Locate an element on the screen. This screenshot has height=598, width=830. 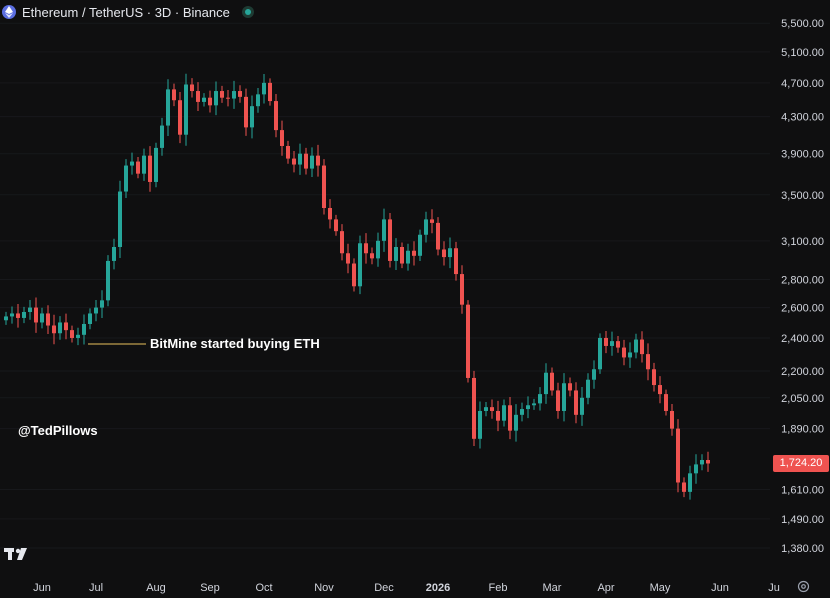
price-tick-label: 1,380.00 is located at coordinates (802, 549).